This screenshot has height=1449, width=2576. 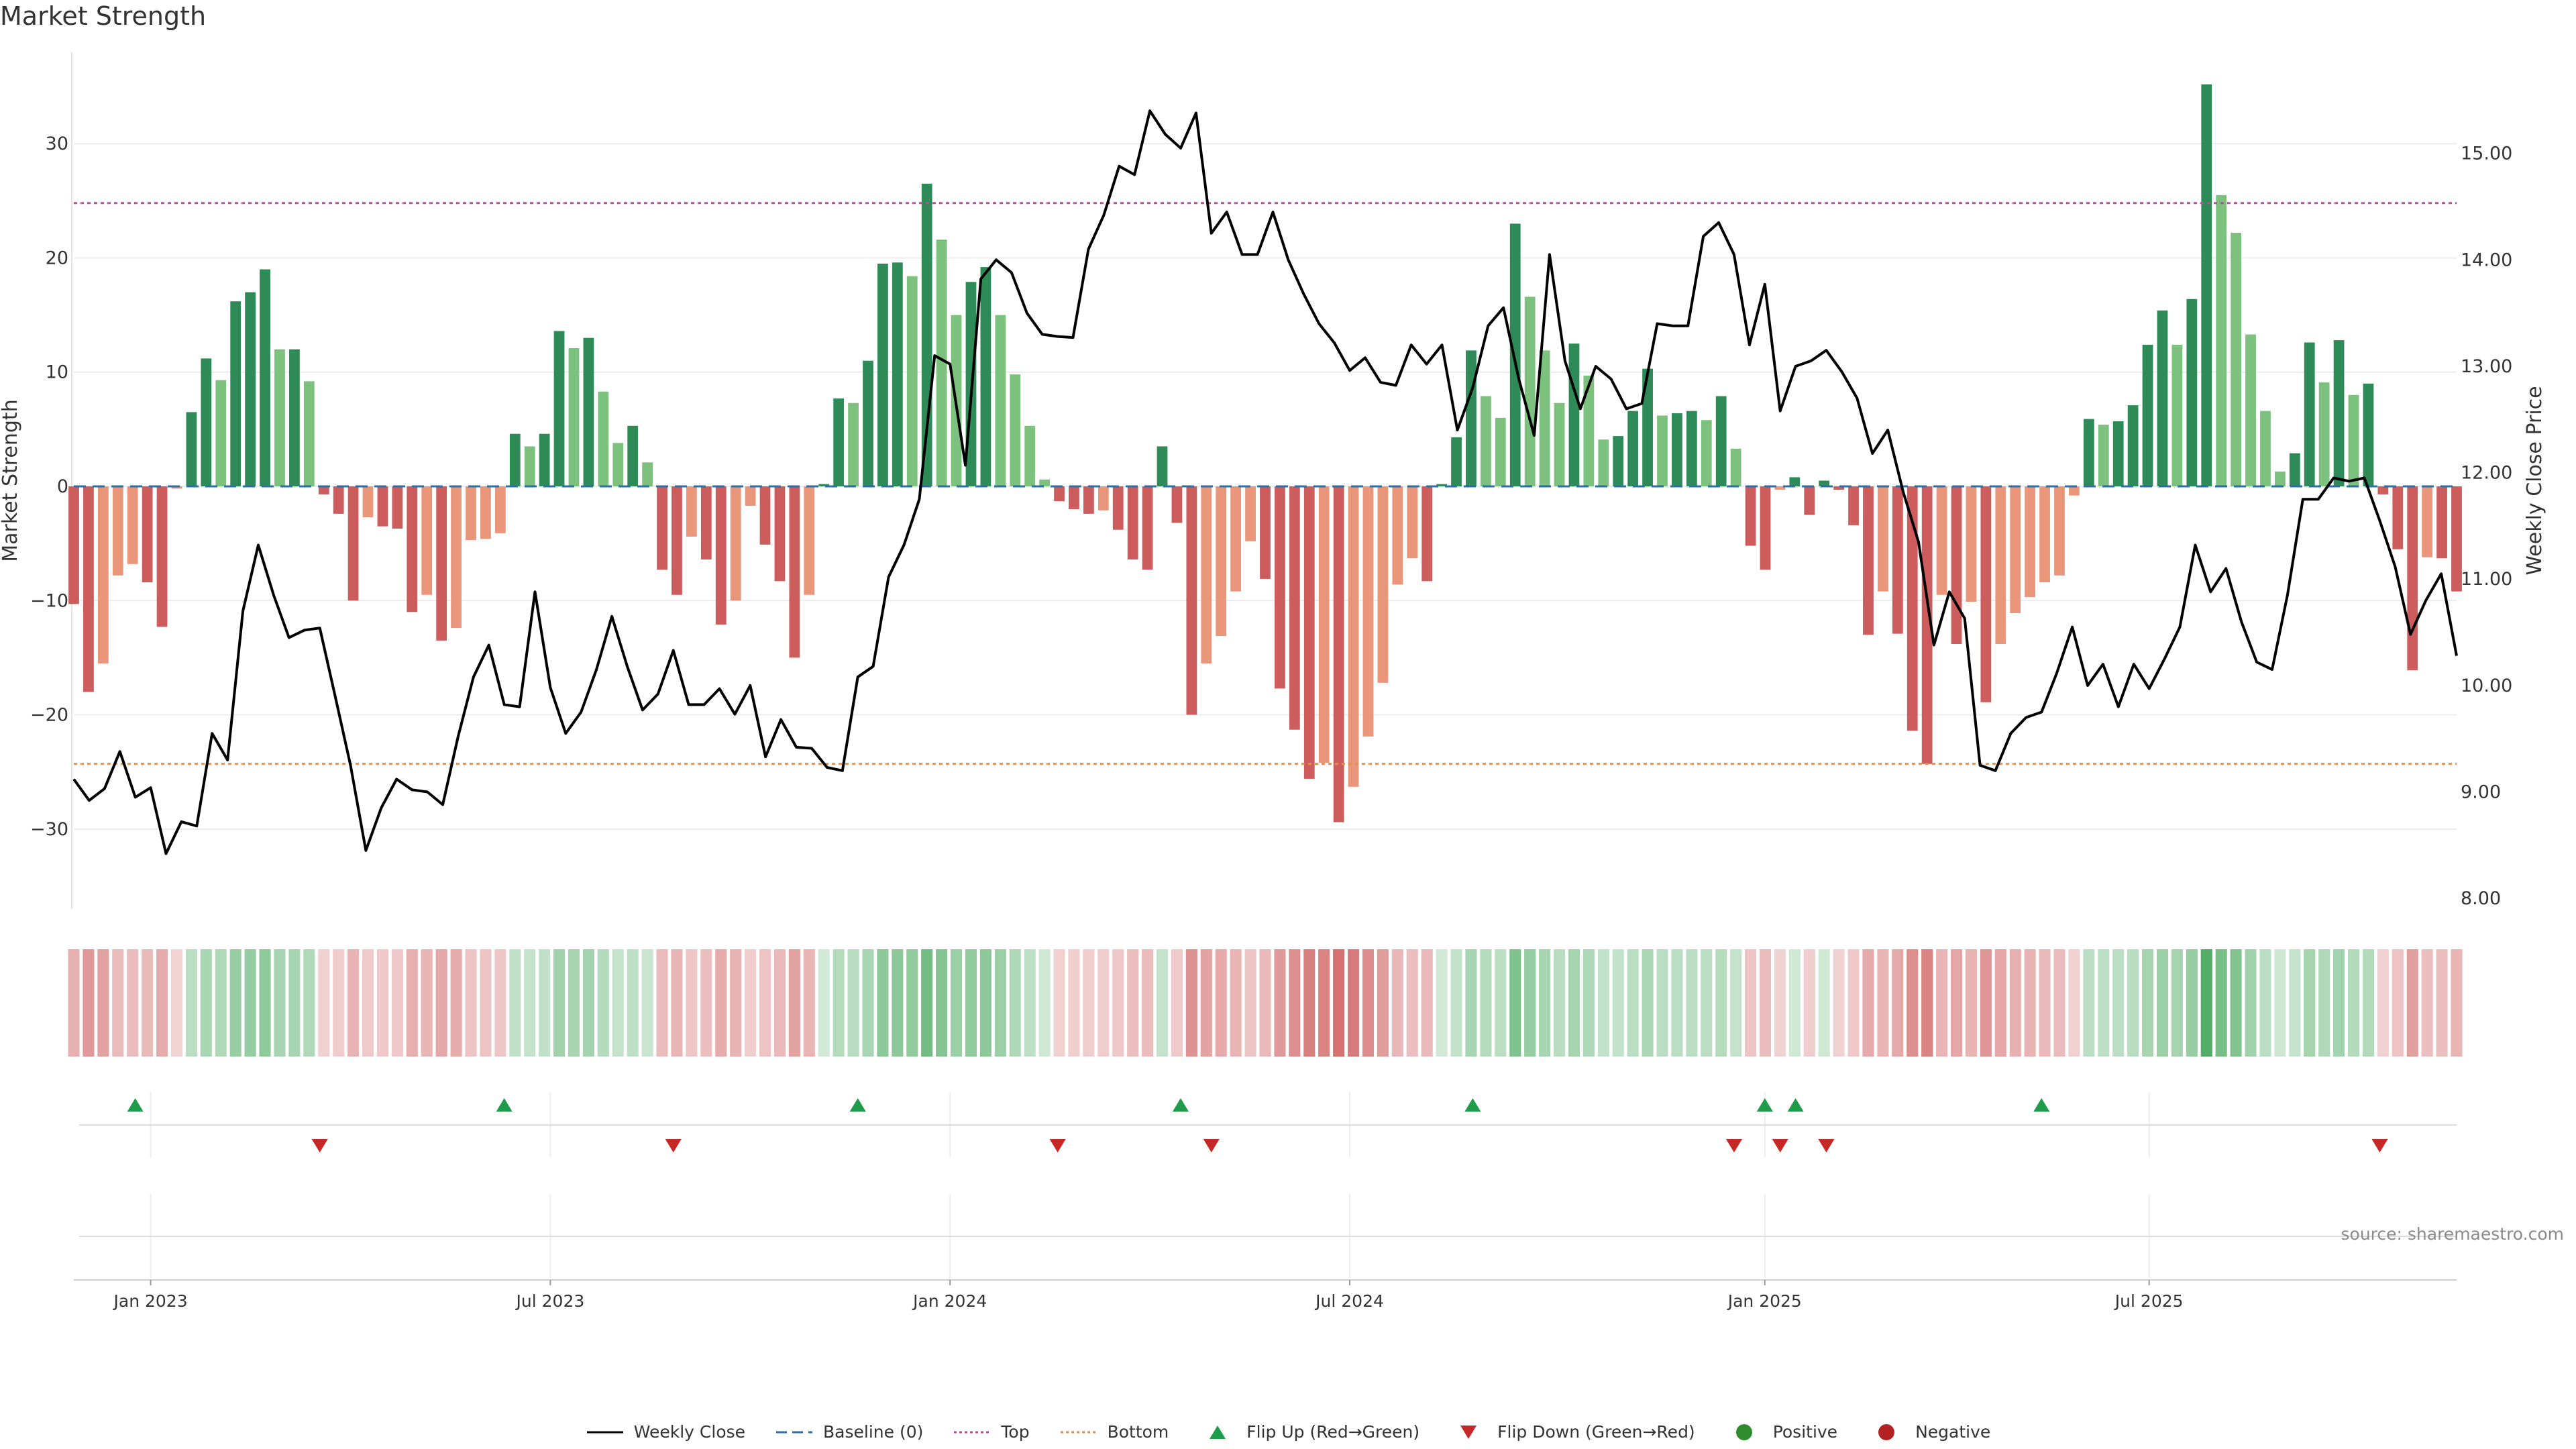 What do you see at coordinates (2486, 686) in the screenshot?
I see `y2-tick-label: 10.00` at bounding box center [2486, 686].